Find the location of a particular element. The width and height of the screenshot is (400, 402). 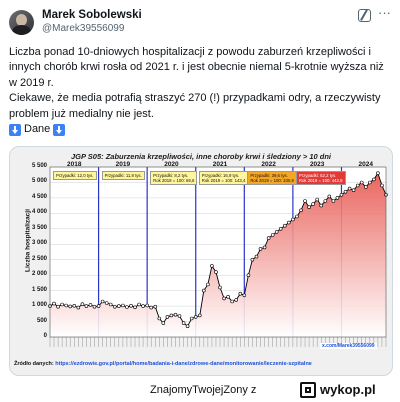

chart-author-tag: x.com/Marek39556099 is located at coordinates (348, 346).